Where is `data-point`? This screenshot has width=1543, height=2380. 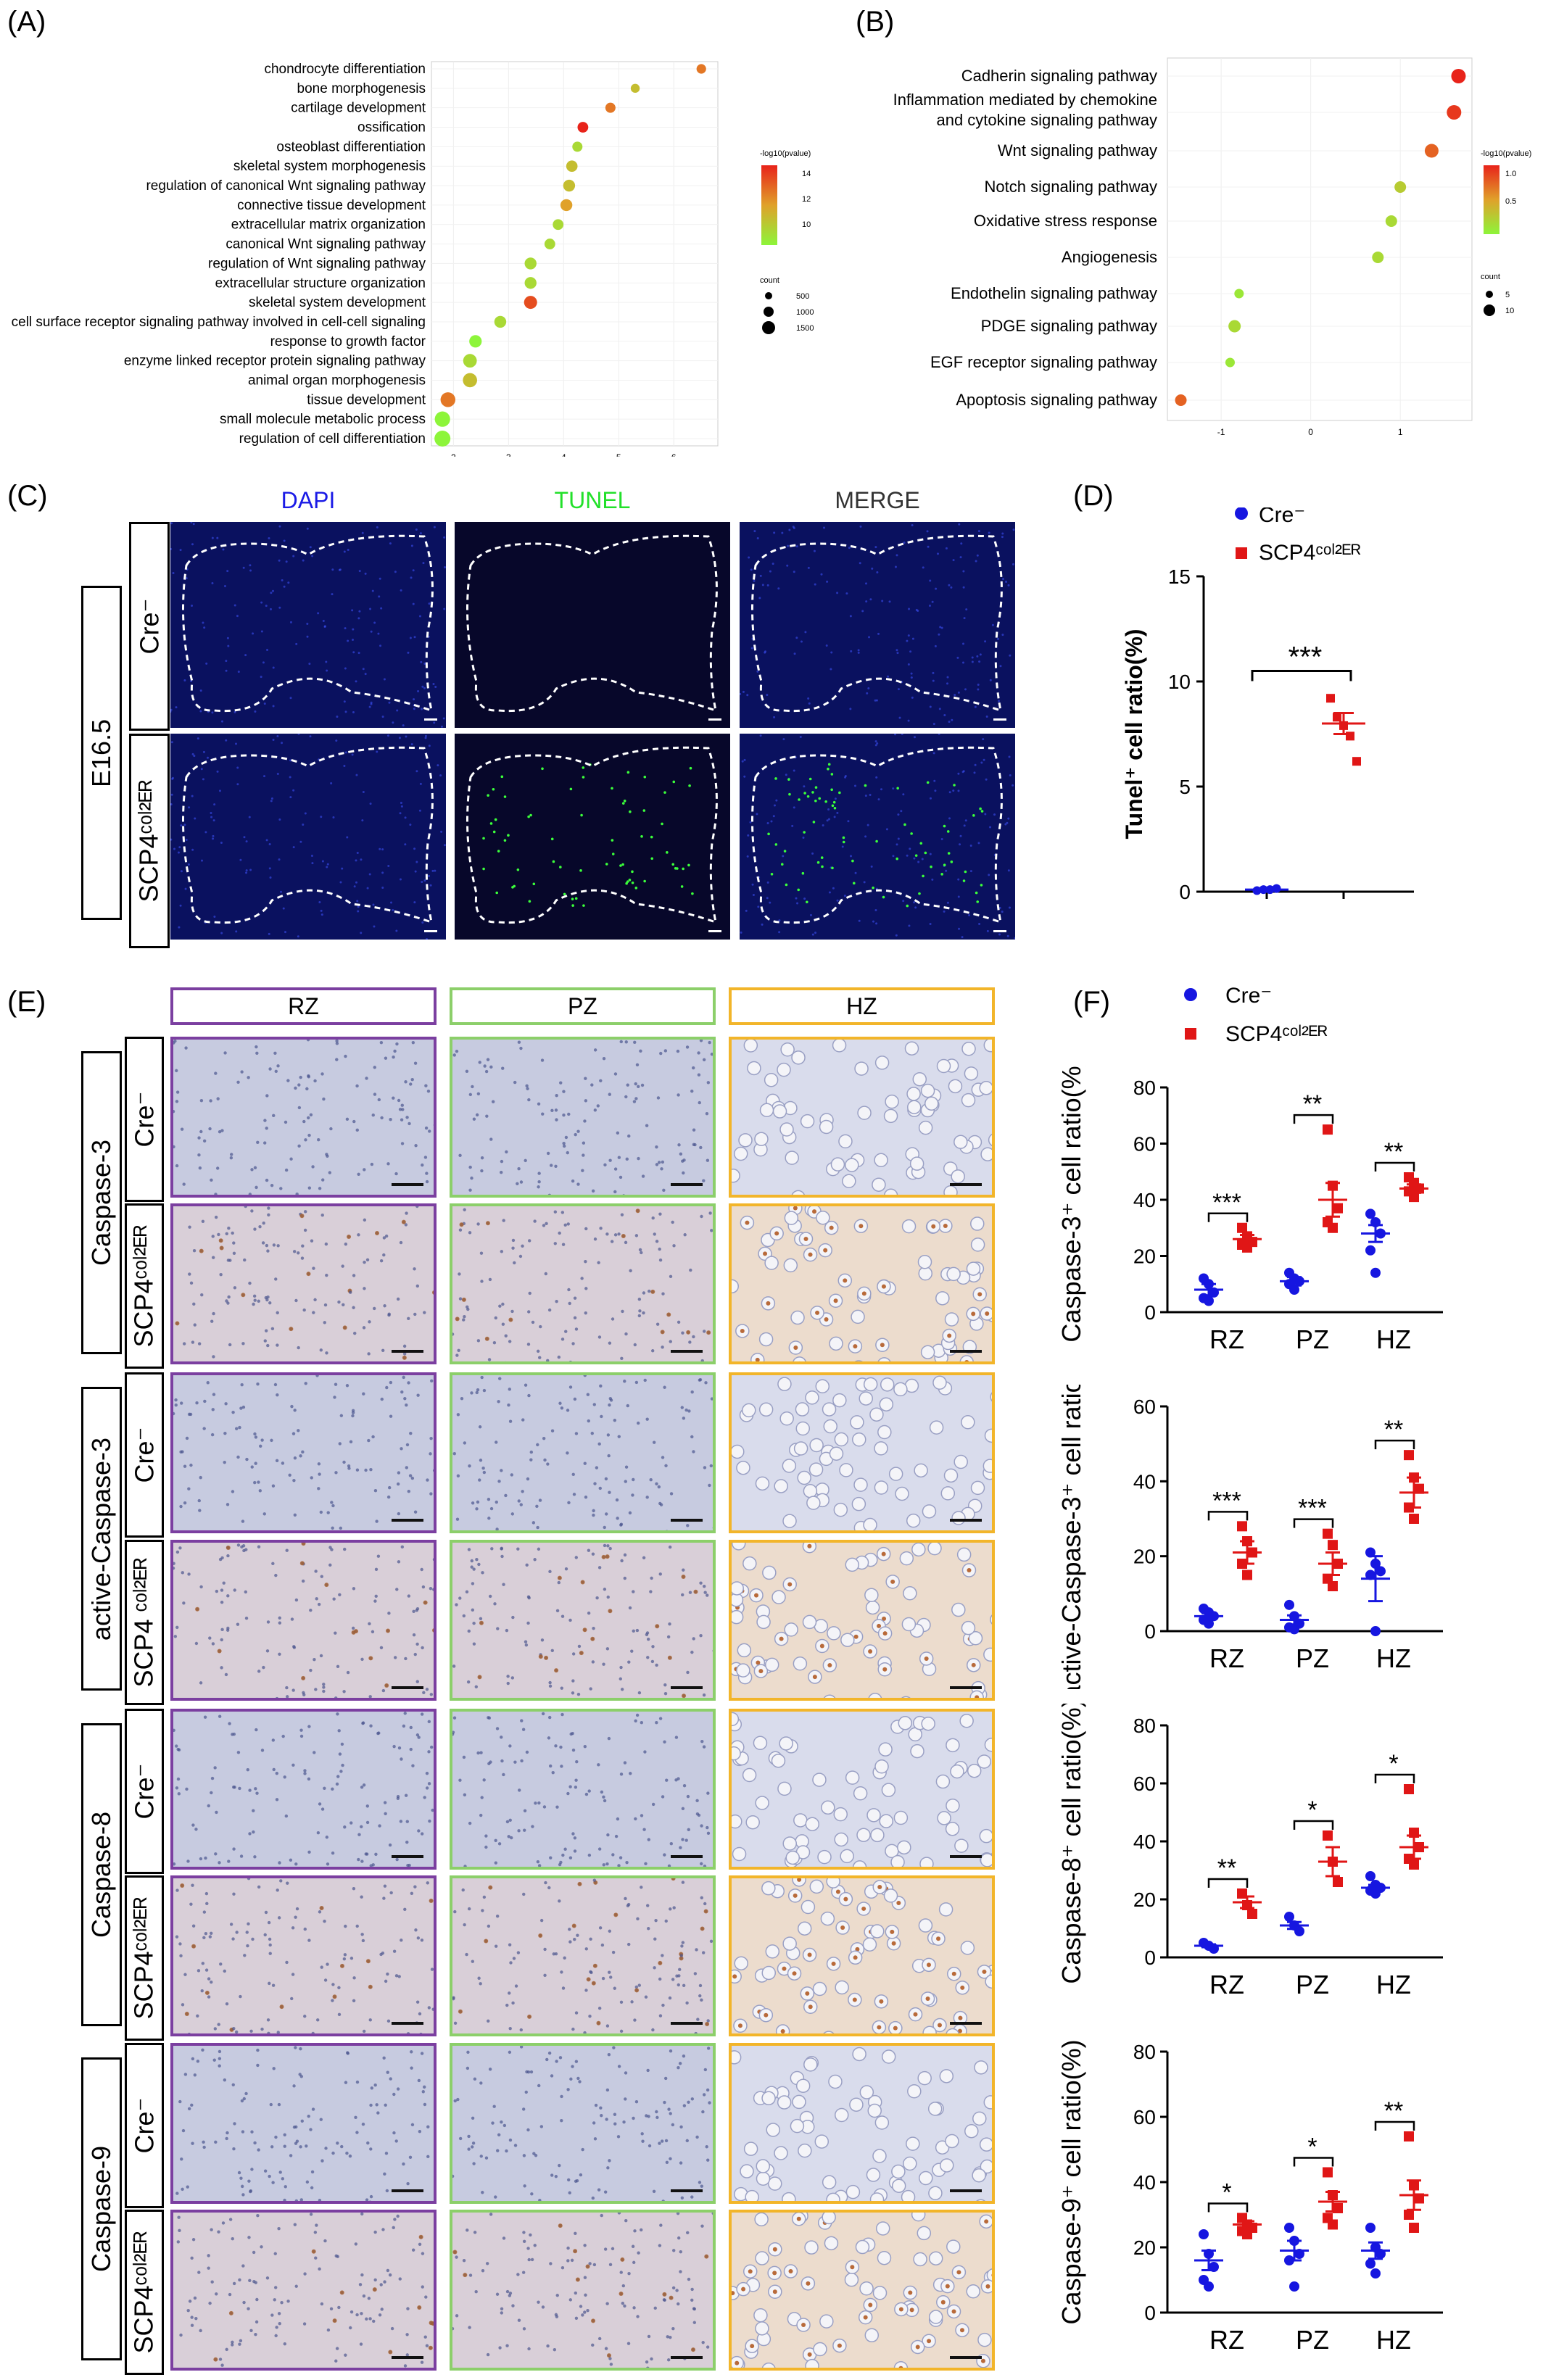 data-point is located at coordinates (1454, 112).